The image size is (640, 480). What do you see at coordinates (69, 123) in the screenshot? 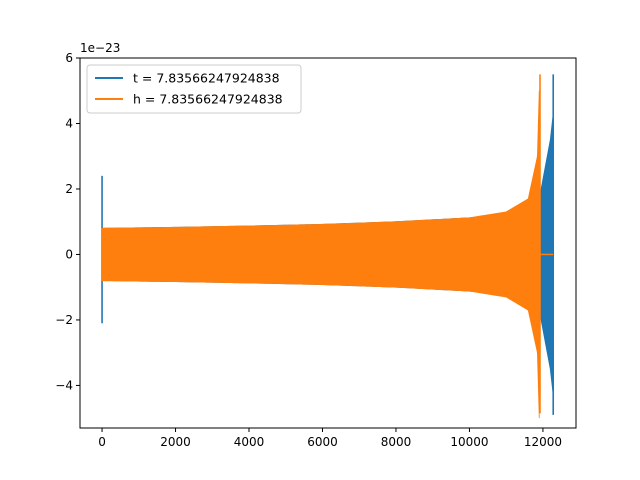
I see `y-tick-label: 4` at bounding box center [69, 123].